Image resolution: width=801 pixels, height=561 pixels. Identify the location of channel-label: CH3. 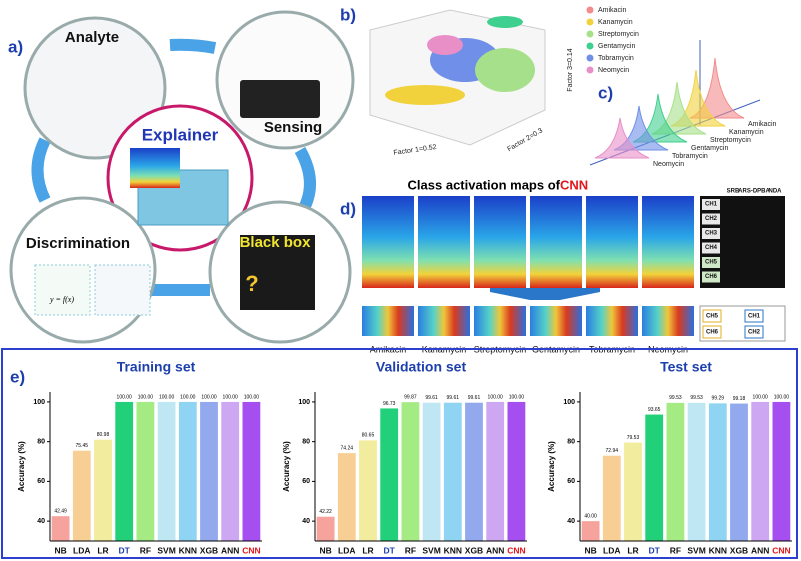
(711, 234).